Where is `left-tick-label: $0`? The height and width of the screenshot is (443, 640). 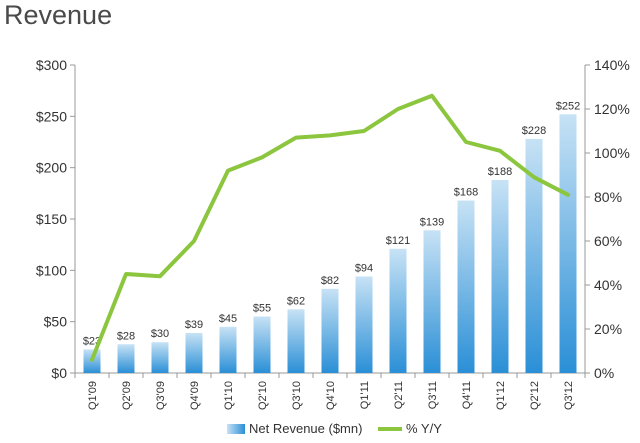 left-tick-label: $0 is located at coordinates (59, 373).